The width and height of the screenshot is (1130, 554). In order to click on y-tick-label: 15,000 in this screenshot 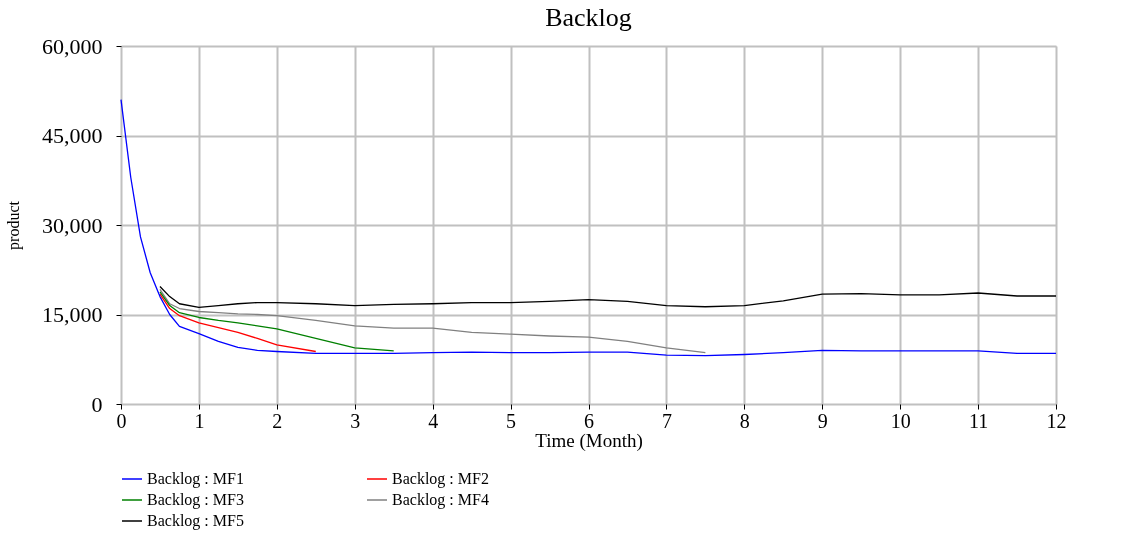, I will do `click(72, 314)`.